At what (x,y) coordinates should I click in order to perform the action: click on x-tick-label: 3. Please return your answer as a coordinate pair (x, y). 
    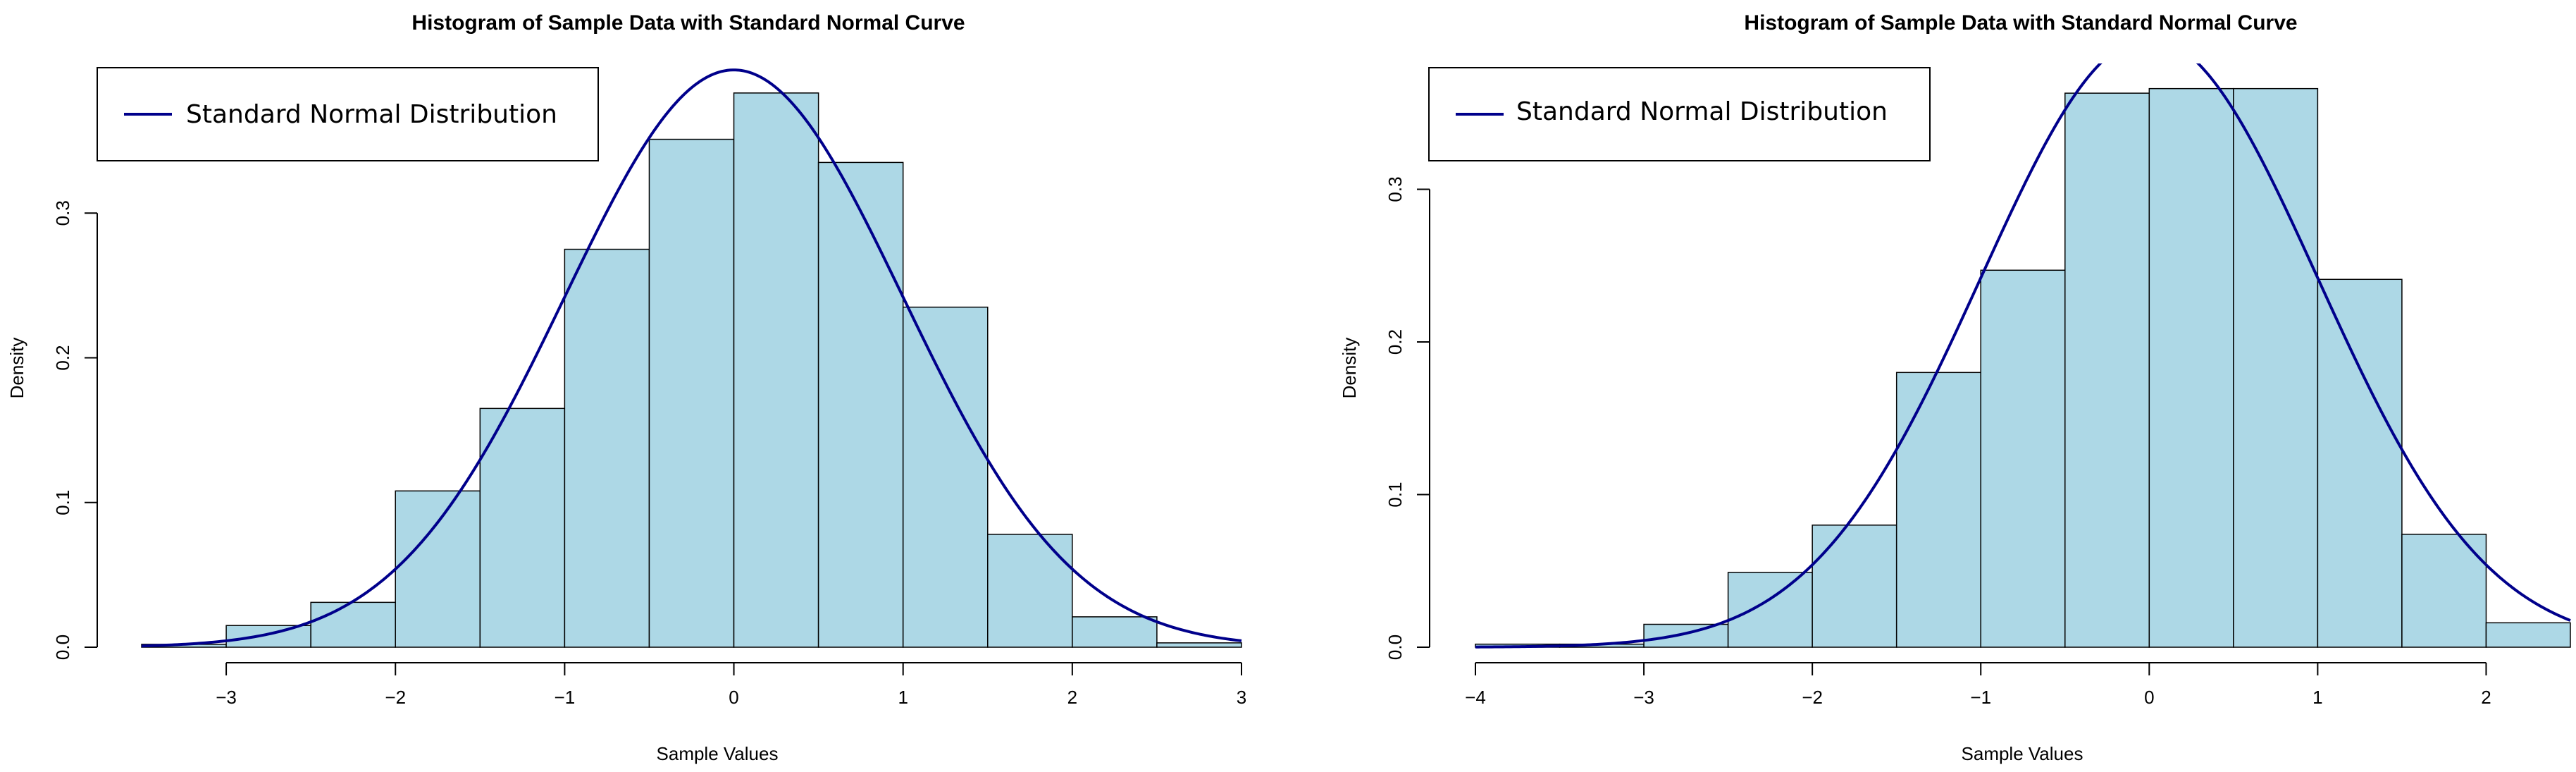
    Looking at the image, I should click on (1241, 697).